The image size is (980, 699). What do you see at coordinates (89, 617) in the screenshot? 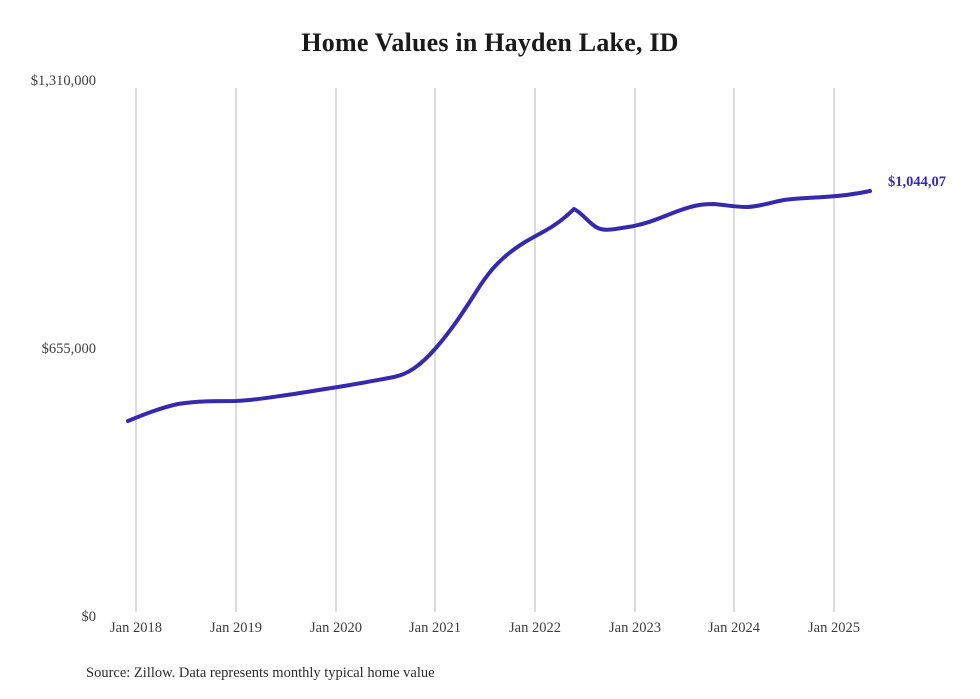
I see `y-axis-tick-zero: $0` at bounding box center [89, 617].